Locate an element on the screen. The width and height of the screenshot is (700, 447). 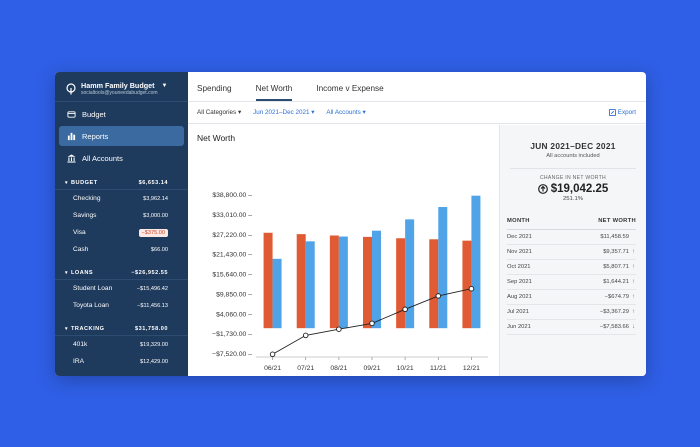
account-balance: $3,000.00 is located at coordinates (155, 215).